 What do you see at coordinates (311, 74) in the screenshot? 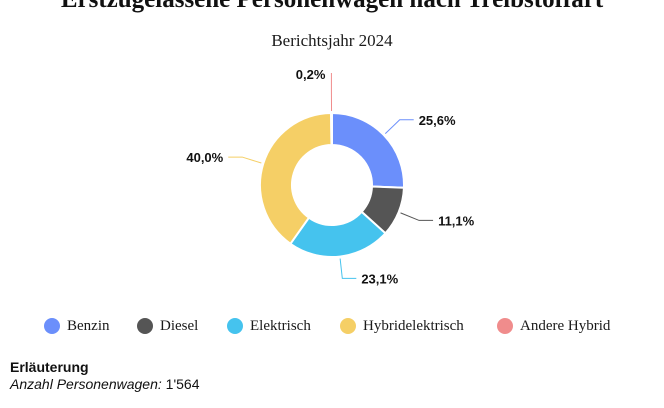
I see `data-label: 0,2%` at bounding box center [311, 74].